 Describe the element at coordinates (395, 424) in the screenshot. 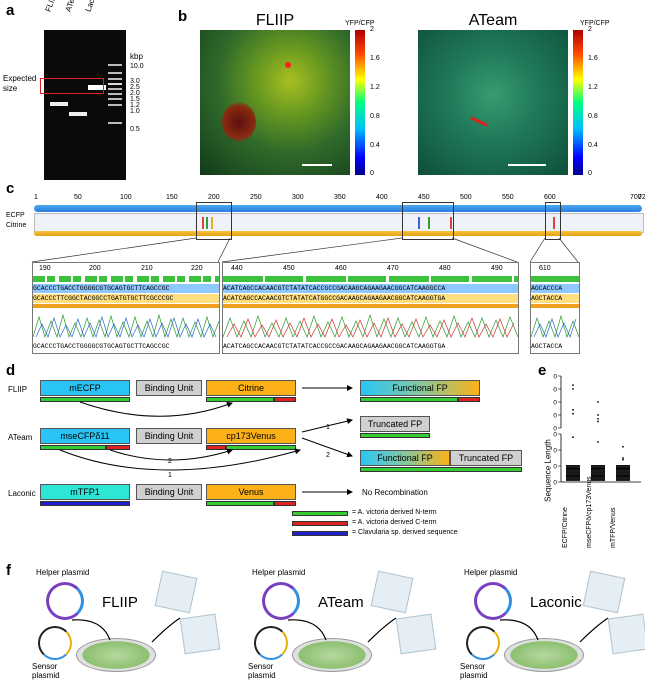

I see `truncated-fp-box: Truncated FP` at that location.